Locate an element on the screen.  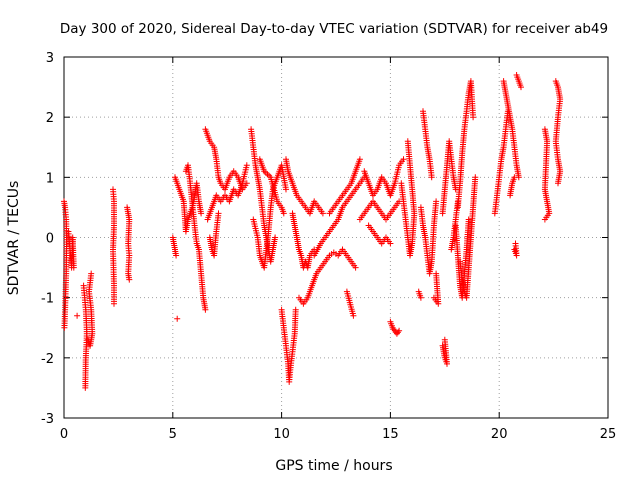
x-tick-label: 5 is located at coordinates (173, 434).